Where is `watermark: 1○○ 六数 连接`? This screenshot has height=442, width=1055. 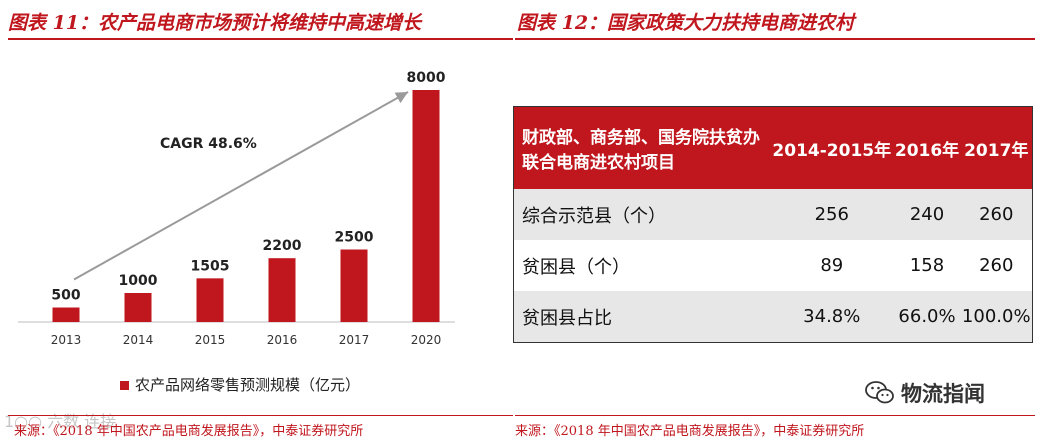
watermark: 1○○ 六数 连接 is located at coordinates (60, 421).